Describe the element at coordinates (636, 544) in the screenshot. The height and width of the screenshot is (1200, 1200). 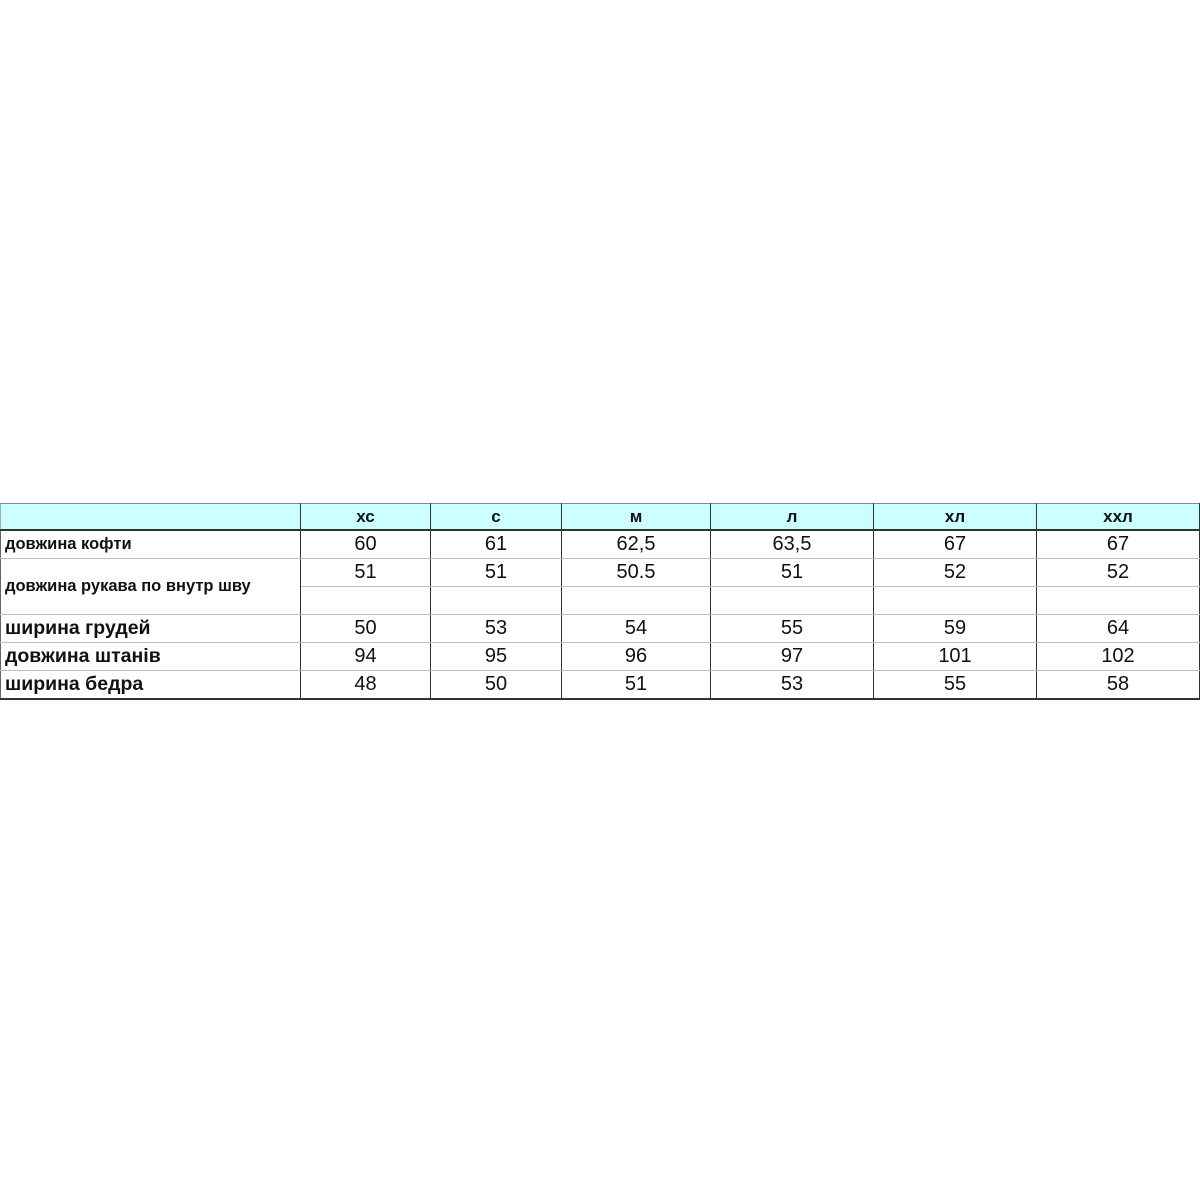
I see `table-cell: 62,5` at that location.